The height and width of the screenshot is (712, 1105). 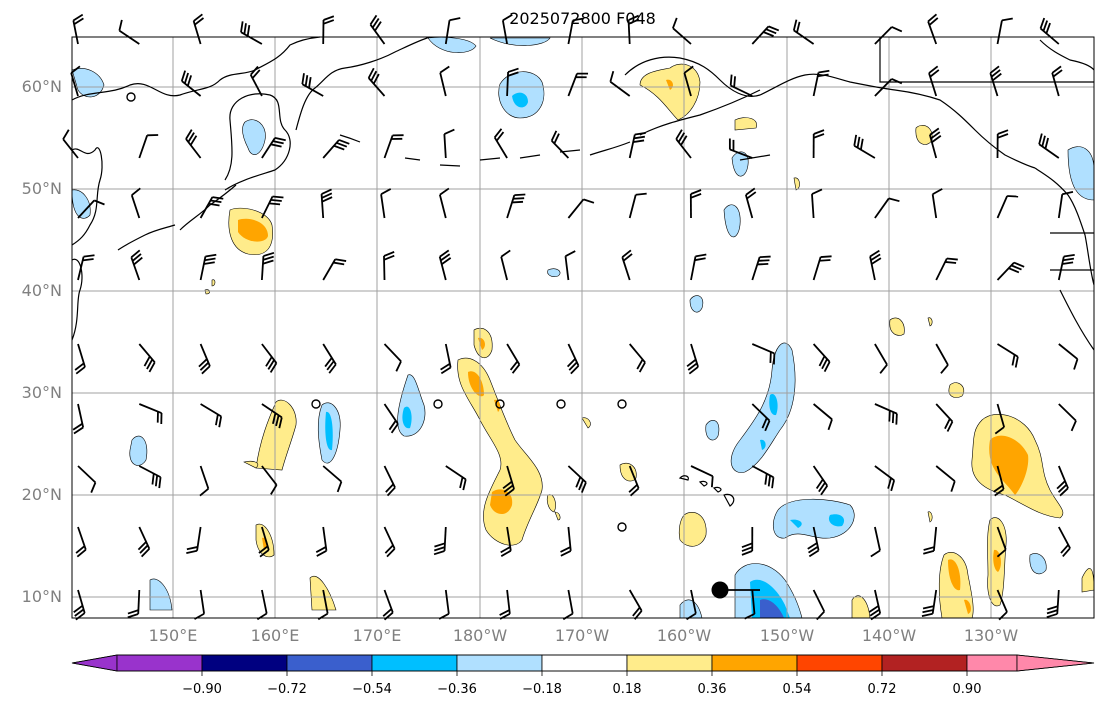 What do you see at coordinates (457, 689) in the screenshot?
I see `colorbar-tick-label: −0.36` at bounding box center [457, 689].